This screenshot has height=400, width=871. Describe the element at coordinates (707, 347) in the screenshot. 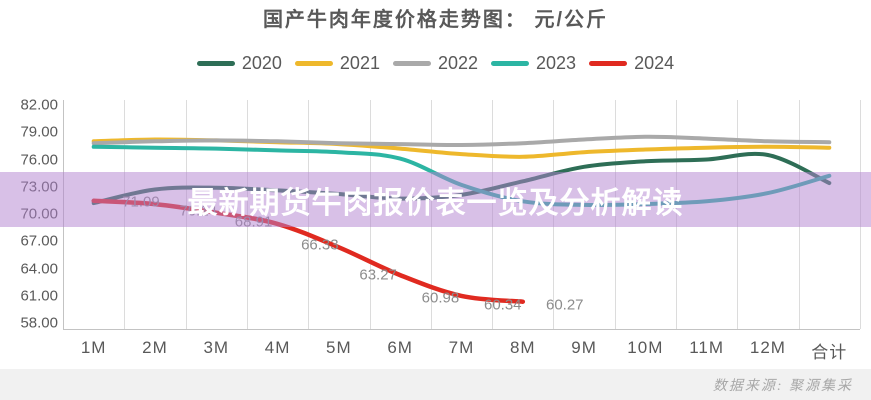

I see `x-axis-tick-label: 11M` at that location.